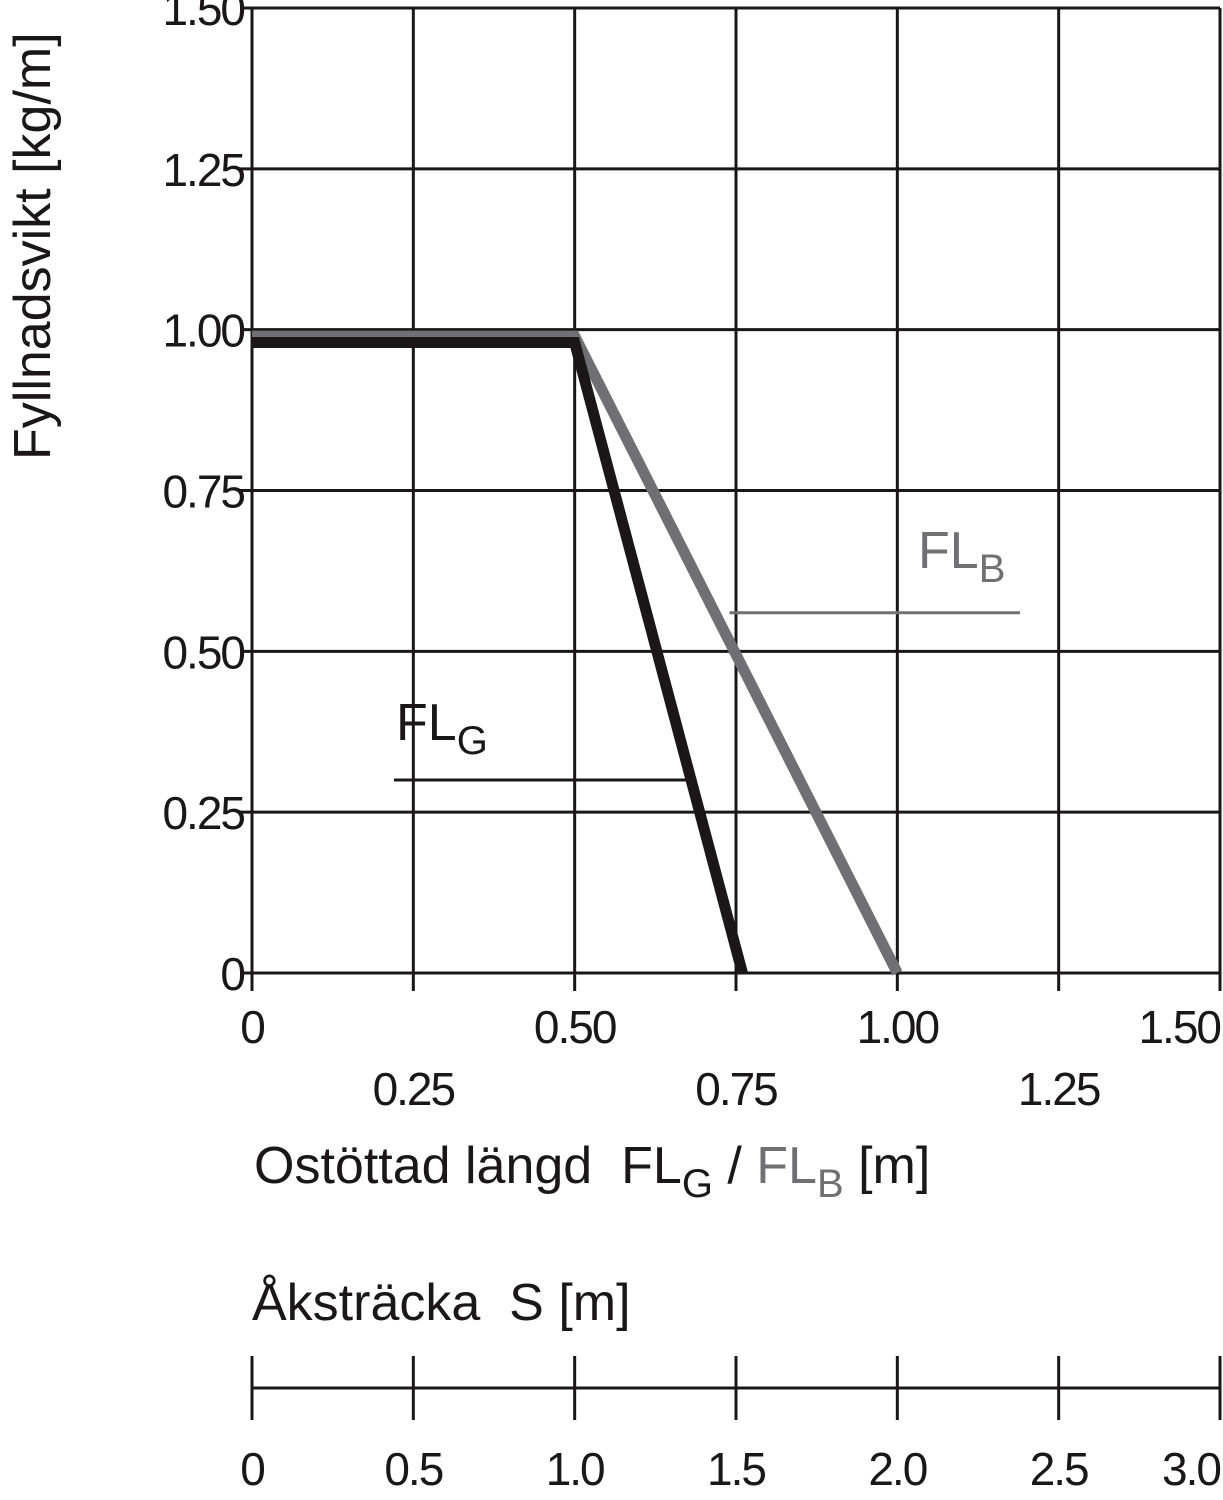 This screenshot has height=1500, width=1223. Describe the element at coordinates (252, 1027) in the screenshot. I see `x-tick-label: 0` at that location.